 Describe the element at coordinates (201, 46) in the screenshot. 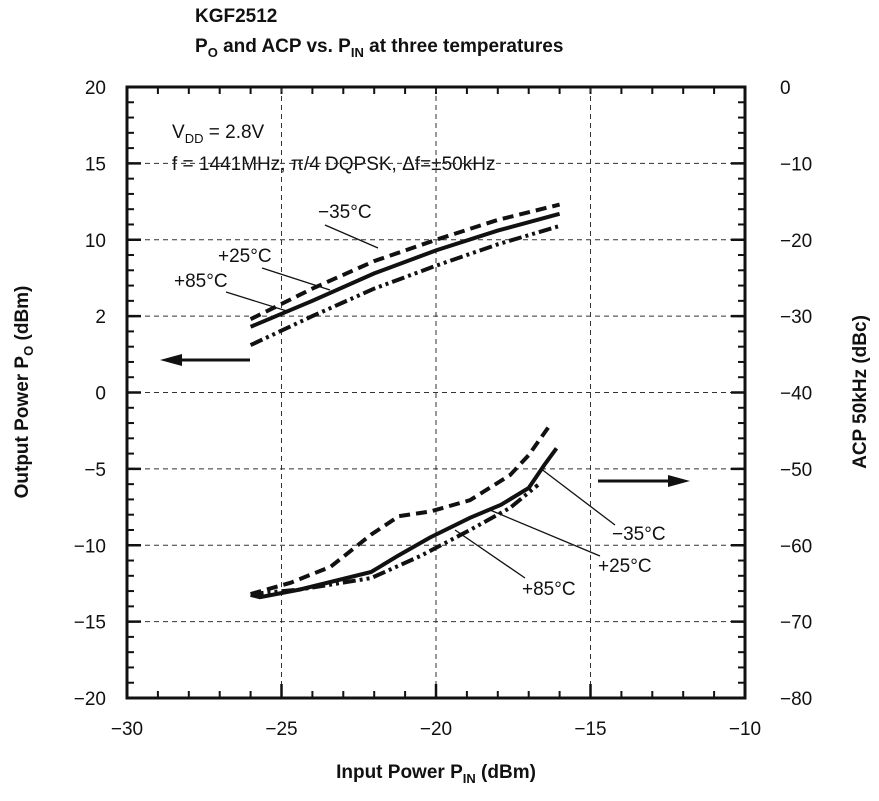

I see `subtitle-part: P` at that location.